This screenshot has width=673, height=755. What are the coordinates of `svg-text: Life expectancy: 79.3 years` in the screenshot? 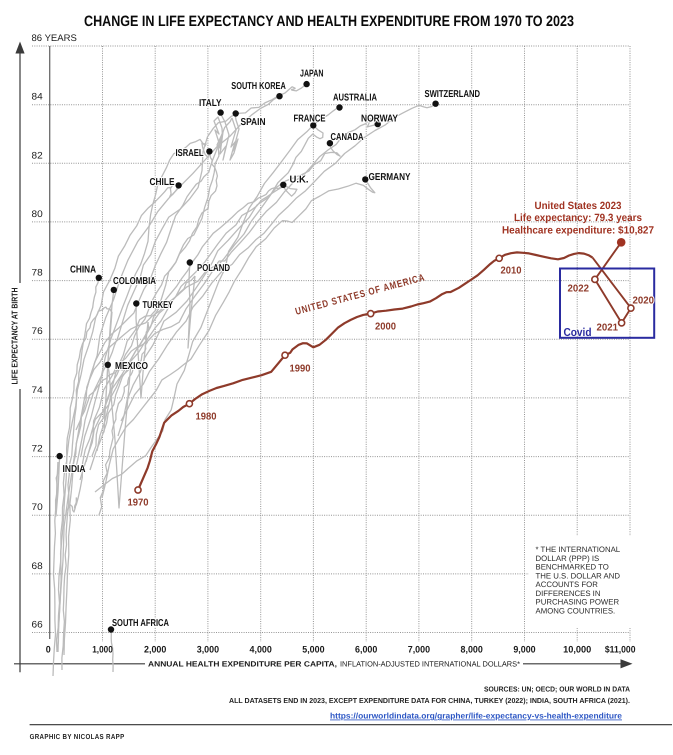 It's located at (578, 218).